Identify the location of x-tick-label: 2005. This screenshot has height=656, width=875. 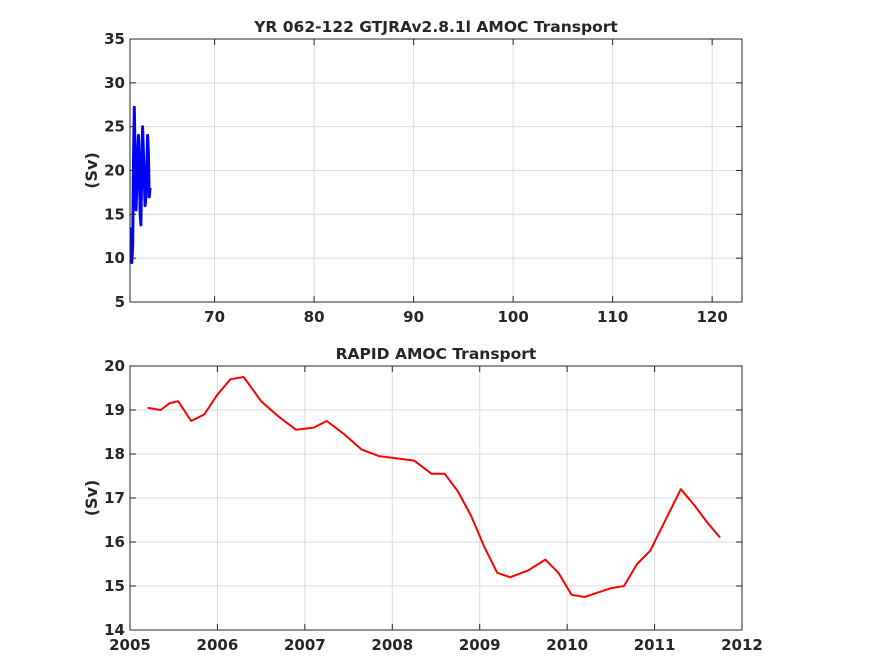
(130, 645).